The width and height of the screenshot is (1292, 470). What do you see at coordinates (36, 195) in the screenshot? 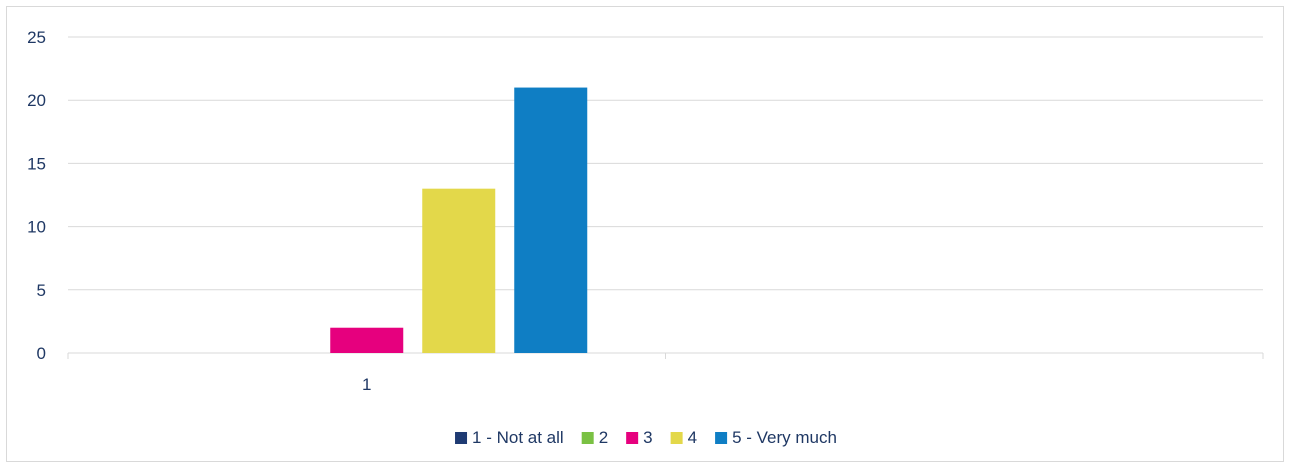
I see `y-axis-ticks: 0 5 10 15 20 25` at bounding box center [36, 195].